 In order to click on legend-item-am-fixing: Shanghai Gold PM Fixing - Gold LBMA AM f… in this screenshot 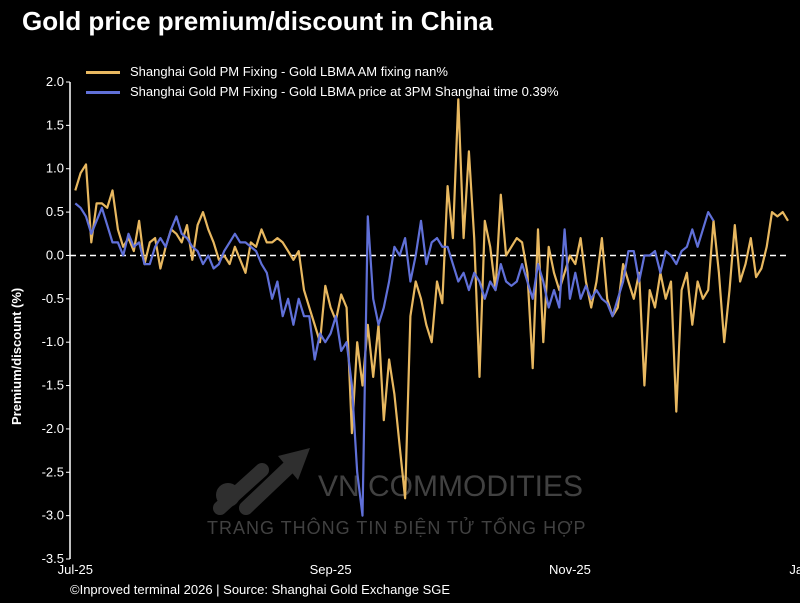, I will do `click(322, 72)`.